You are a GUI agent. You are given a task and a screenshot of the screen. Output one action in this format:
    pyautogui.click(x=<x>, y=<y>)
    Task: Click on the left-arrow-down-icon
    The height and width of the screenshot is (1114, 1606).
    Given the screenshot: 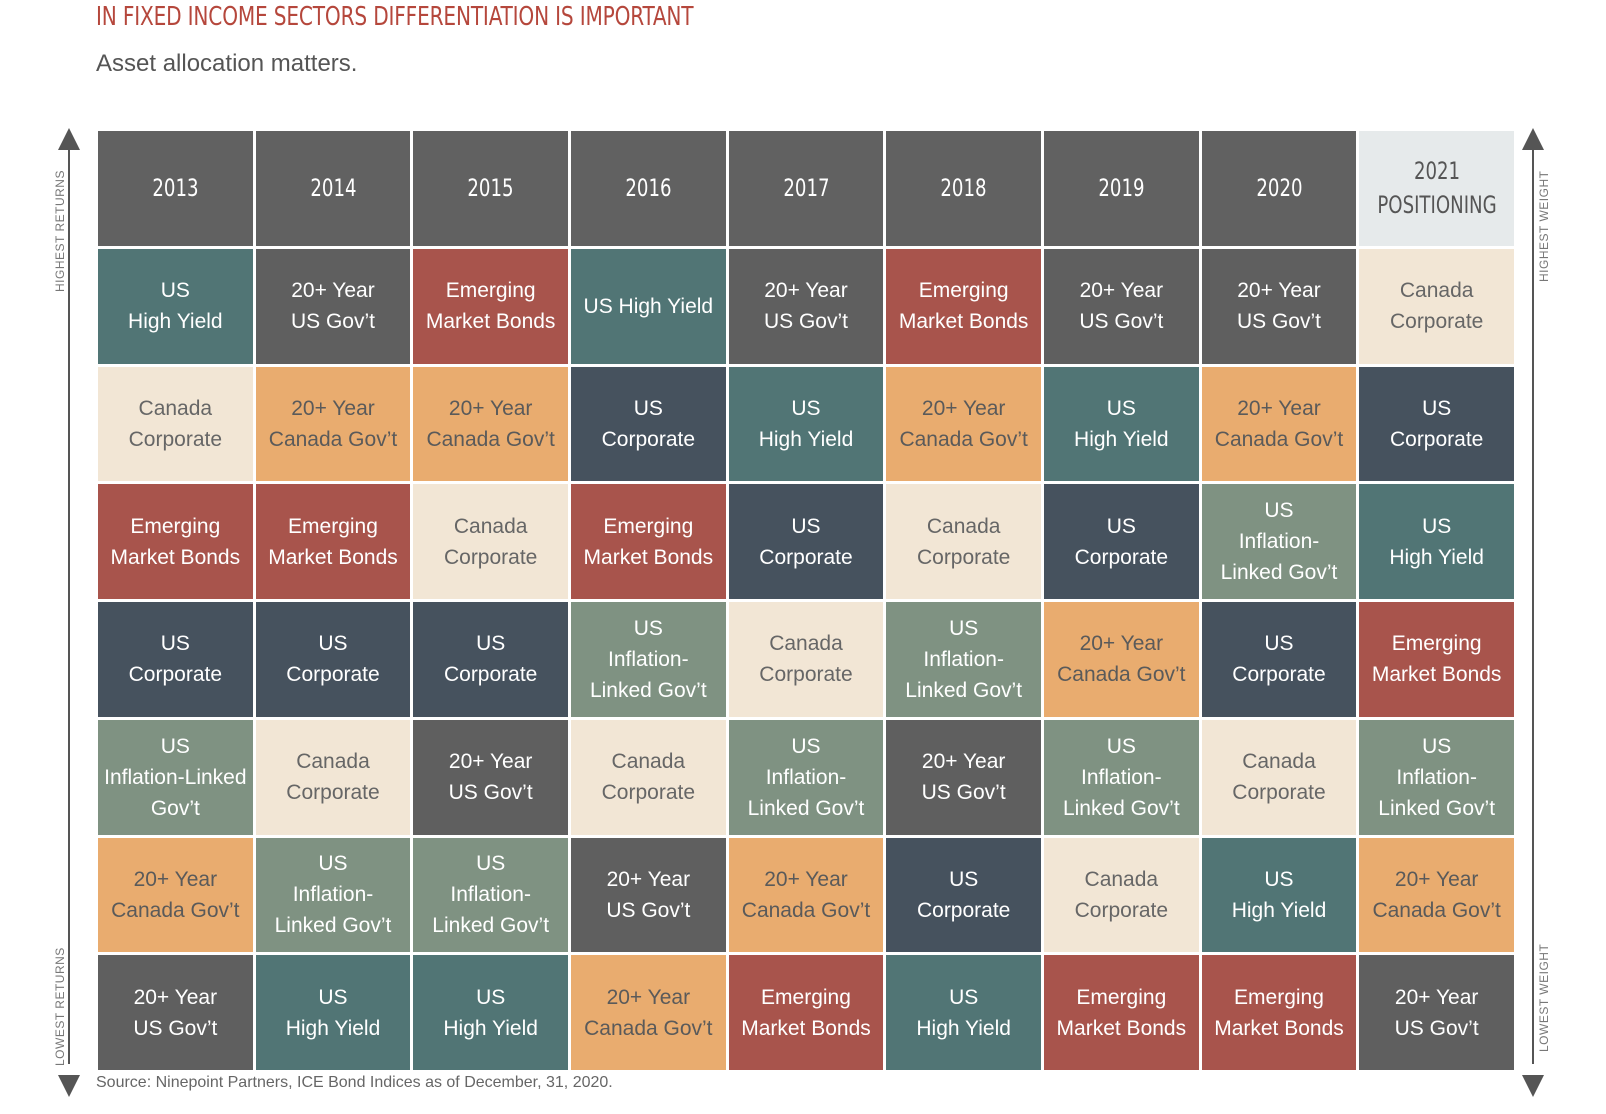 What is the action you would take?
    pyautogui.click(x=69, y=1086)
    